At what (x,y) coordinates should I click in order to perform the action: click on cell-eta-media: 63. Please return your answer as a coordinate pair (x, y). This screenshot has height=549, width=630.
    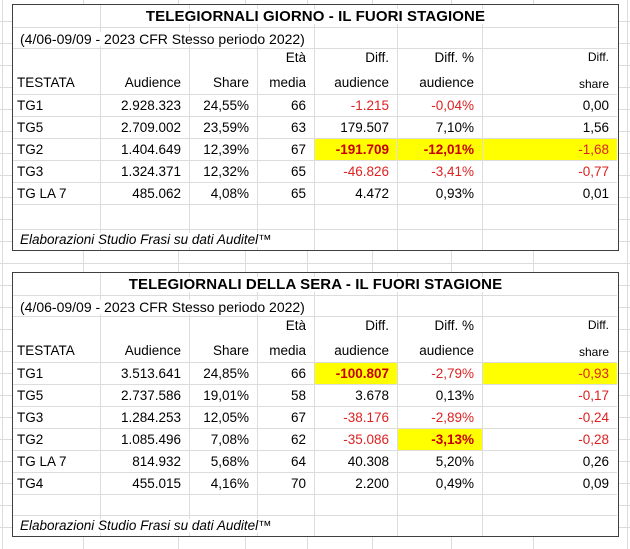
    Looking at the image, I should click on (286, 128).